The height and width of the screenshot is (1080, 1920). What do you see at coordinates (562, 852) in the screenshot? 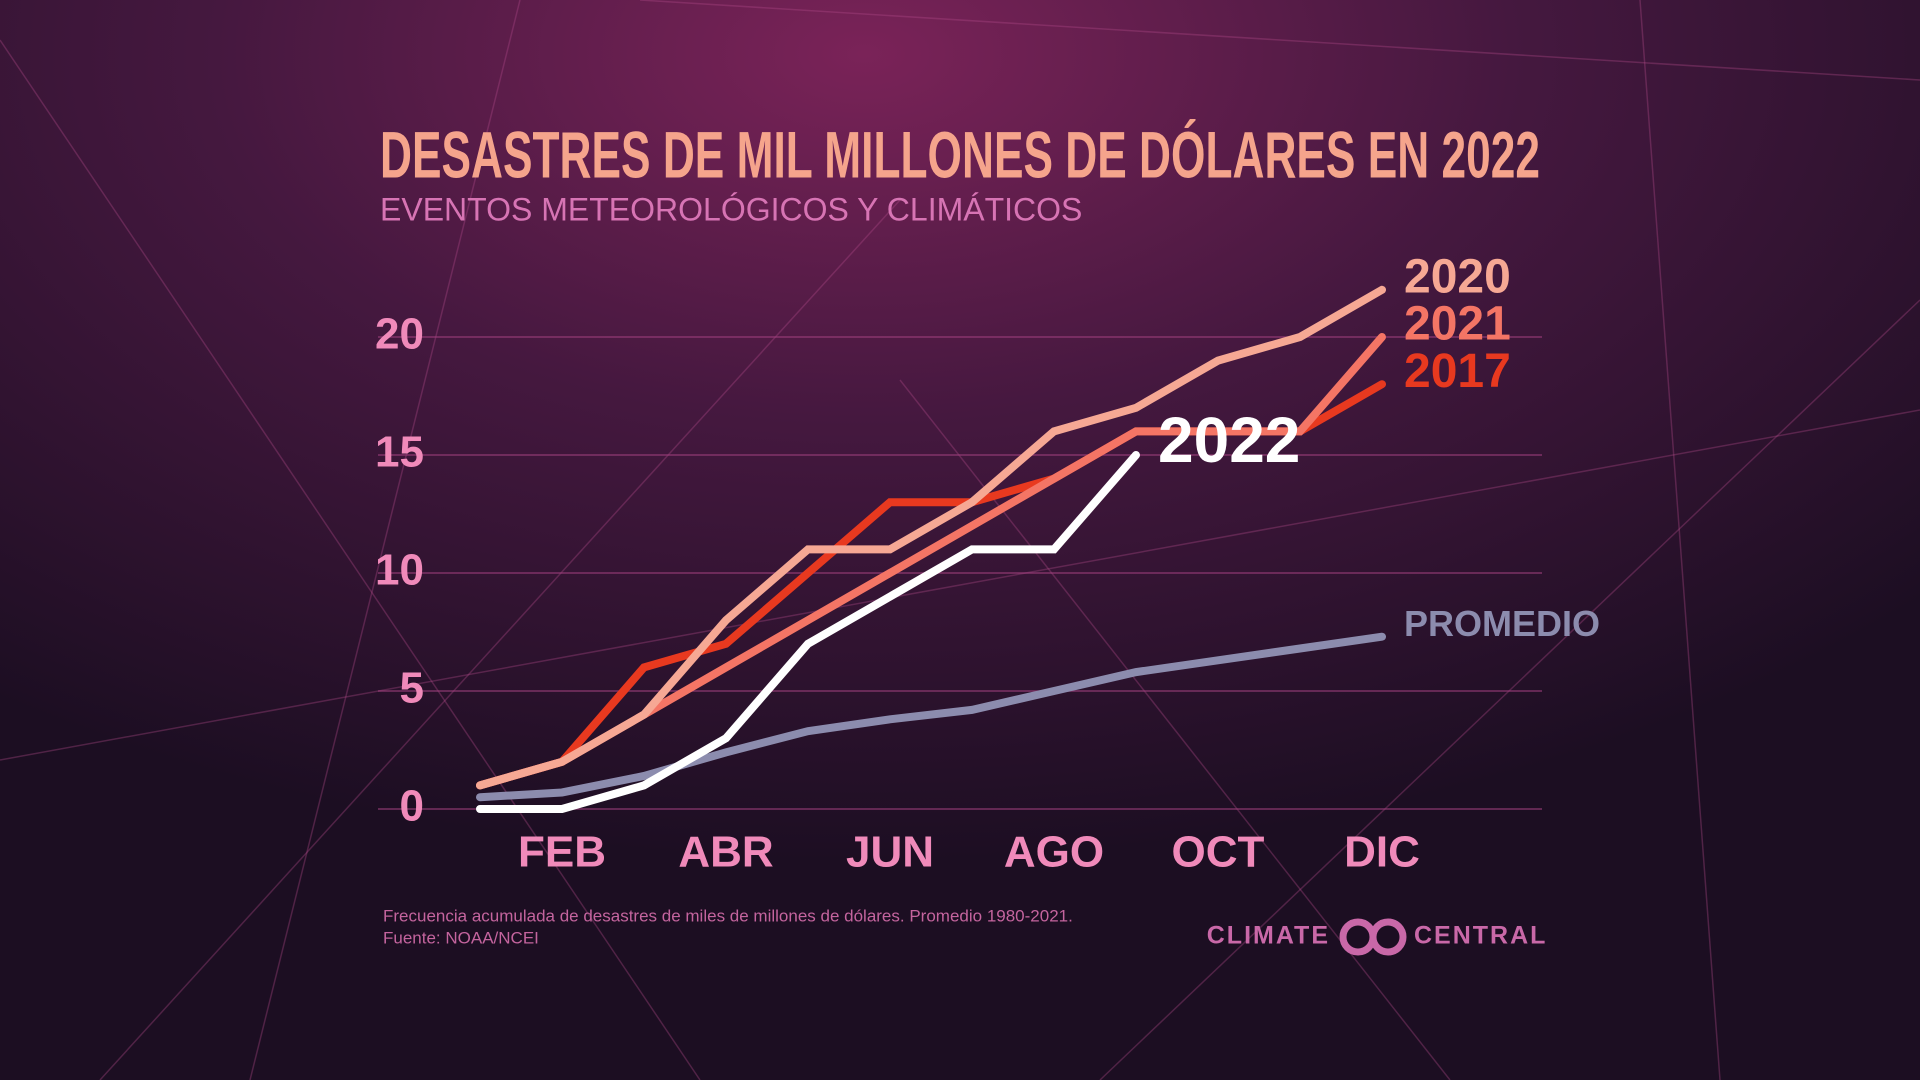
I see `x-tick-label: FEB` at bounding box center [562, 852].